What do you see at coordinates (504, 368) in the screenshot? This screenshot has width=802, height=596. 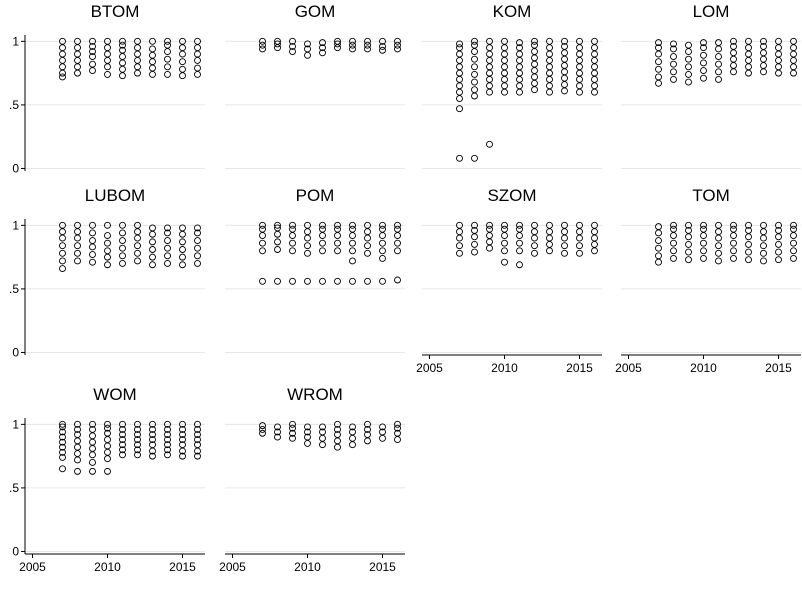 I see `x-tick-label: 2010` at bounding box center [504, 368].